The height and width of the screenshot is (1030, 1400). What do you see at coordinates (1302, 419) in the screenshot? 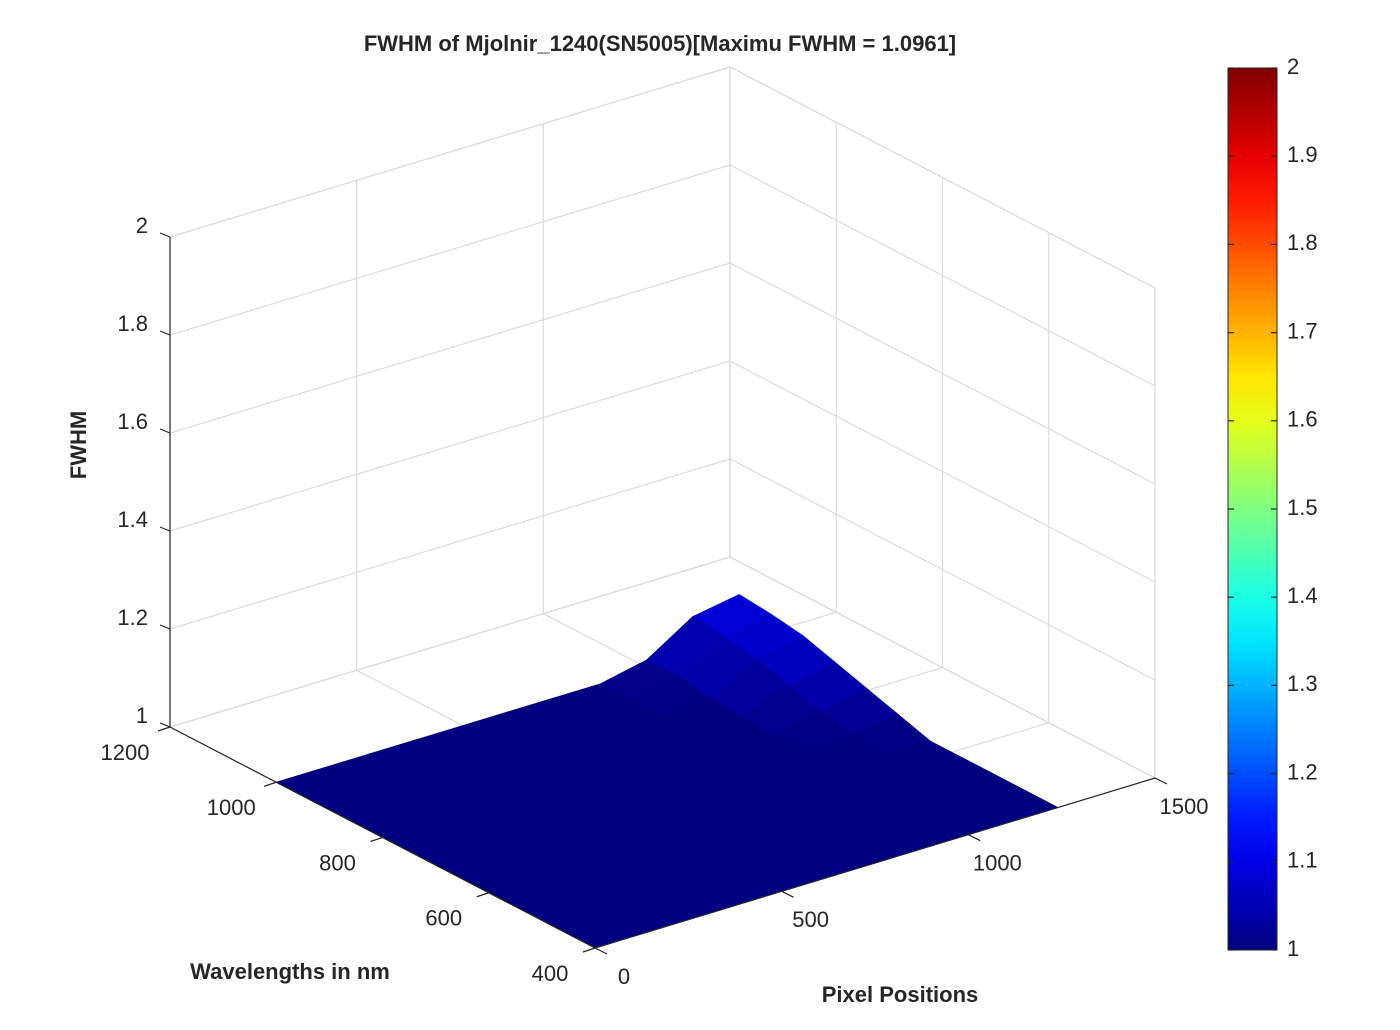
I see `colorbar-tick-label: 1.6` at bounding box center [1302, 419].